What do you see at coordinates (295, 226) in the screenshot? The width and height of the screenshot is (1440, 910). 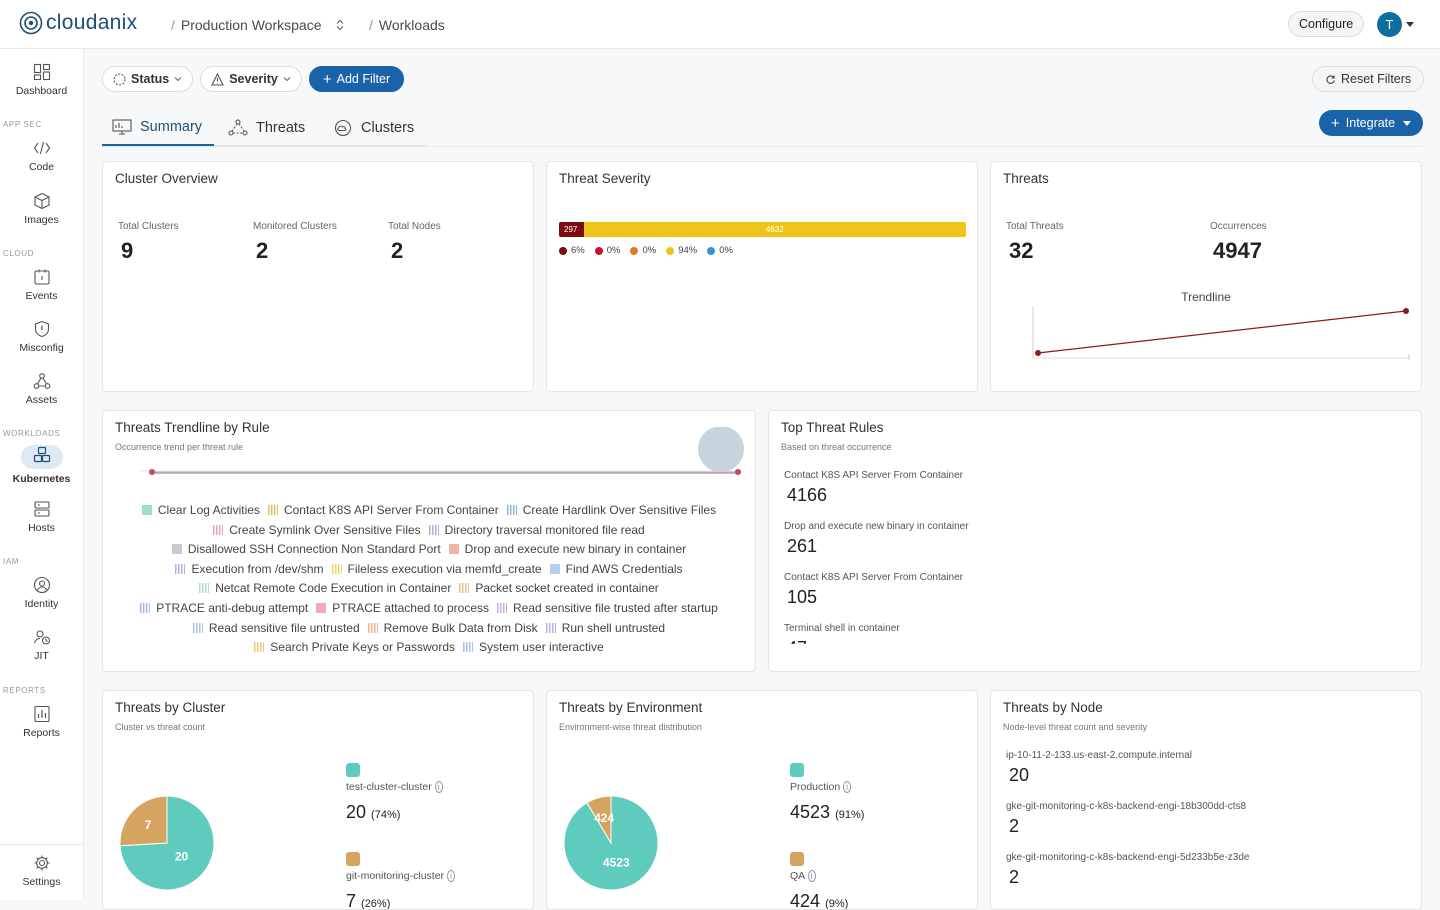 I see `monitored-clusters-label: Monitored Clusters` at bounding box center [295, 226].